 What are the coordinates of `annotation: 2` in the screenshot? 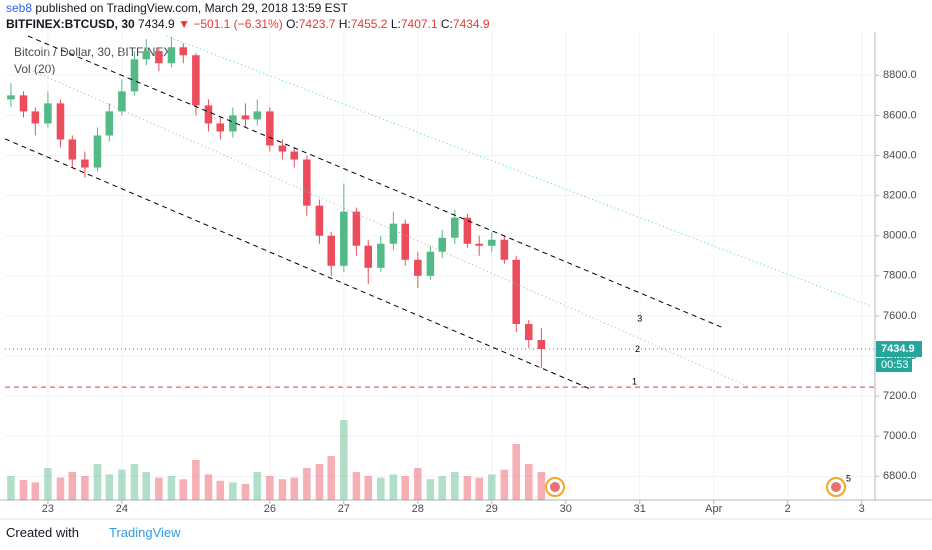 It's located at (637, 349).